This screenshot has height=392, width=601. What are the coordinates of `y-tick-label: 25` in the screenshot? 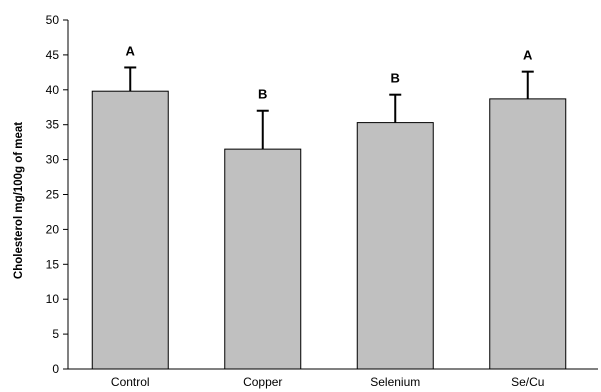 It's located at (53, 195).